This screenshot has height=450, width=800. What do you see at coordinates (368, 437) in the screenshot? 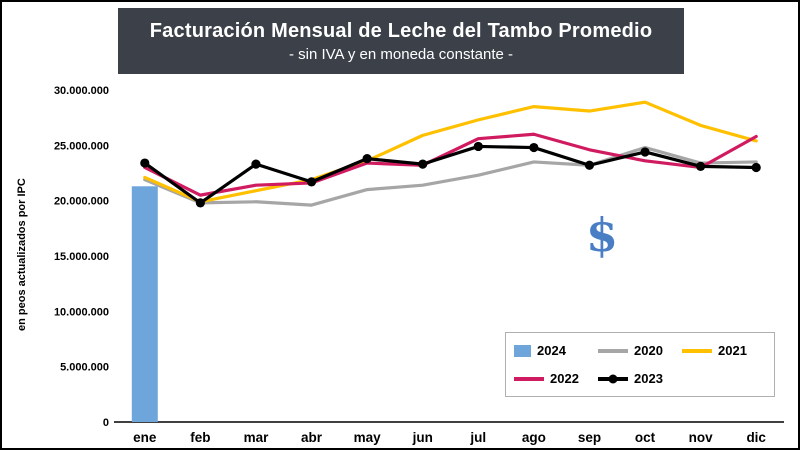
I see `x-tick-label: may` at bounding box center [368, 437].